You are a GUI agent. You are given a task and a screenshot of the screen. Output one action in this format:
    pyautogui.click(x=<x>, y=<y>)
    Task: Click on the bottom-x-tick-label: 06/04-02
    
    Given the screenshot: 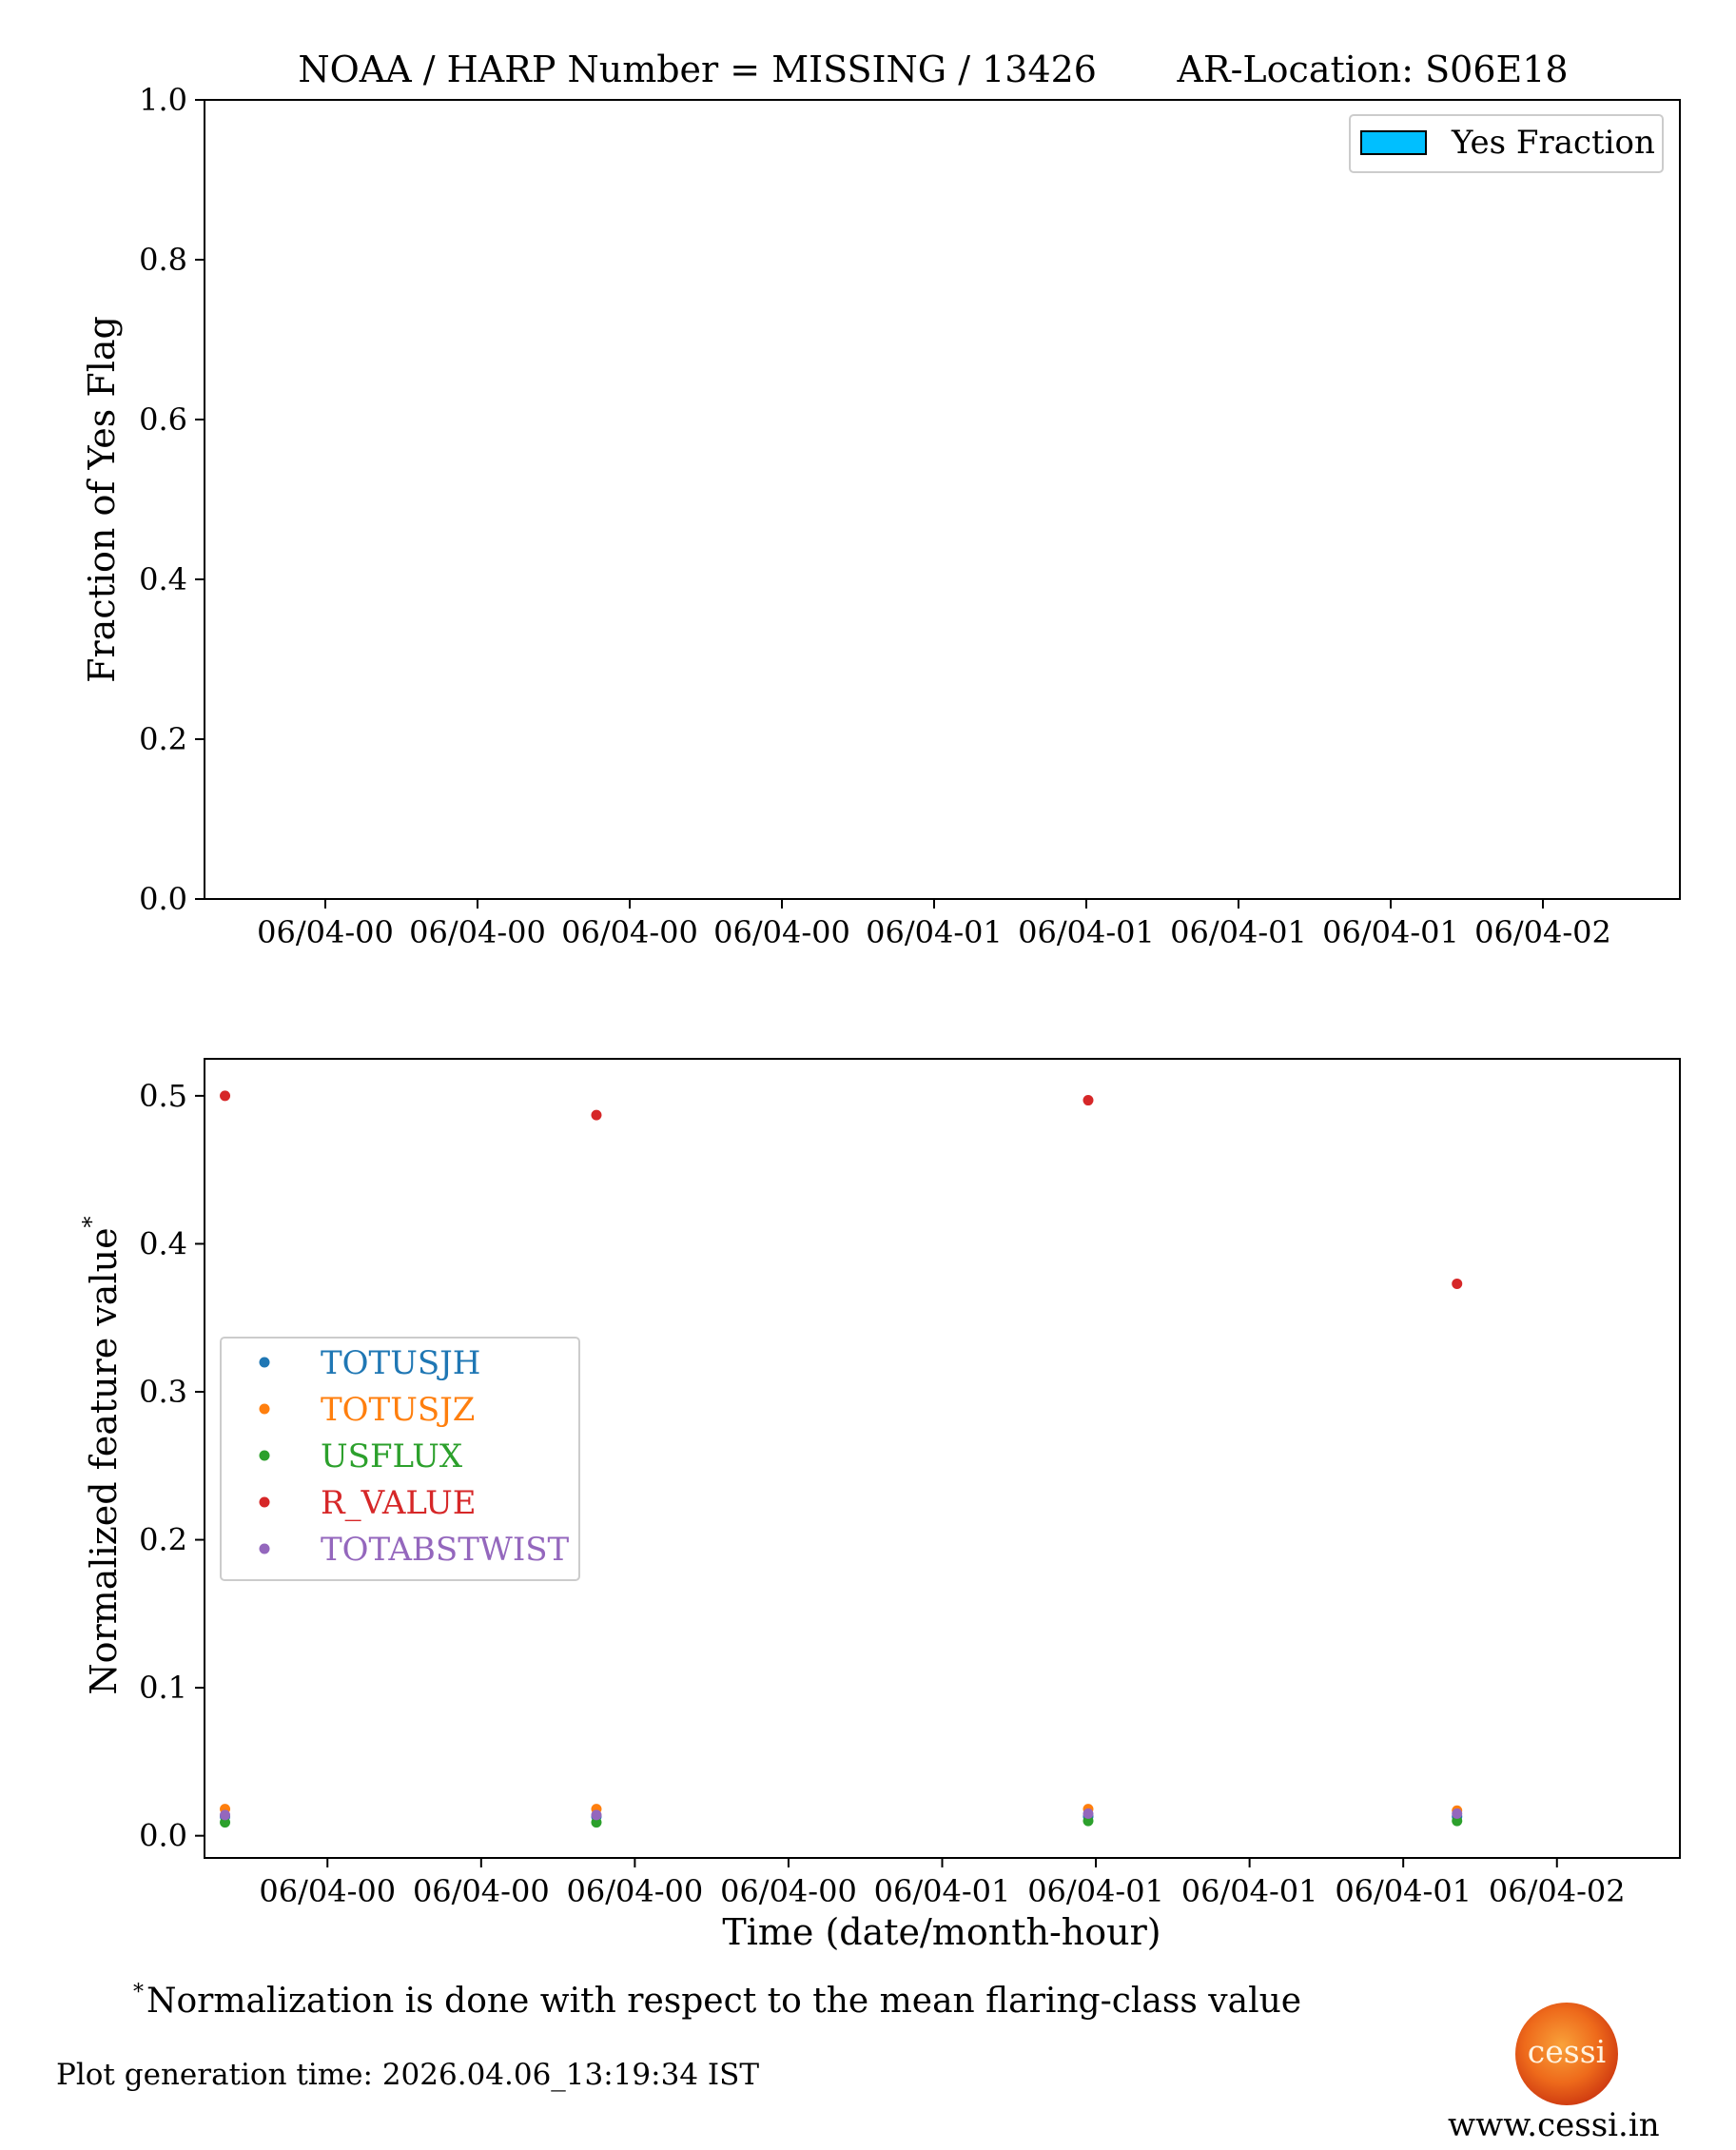 What is the action you would take?
    pyautogui.click(x=1558, y=1891)
    